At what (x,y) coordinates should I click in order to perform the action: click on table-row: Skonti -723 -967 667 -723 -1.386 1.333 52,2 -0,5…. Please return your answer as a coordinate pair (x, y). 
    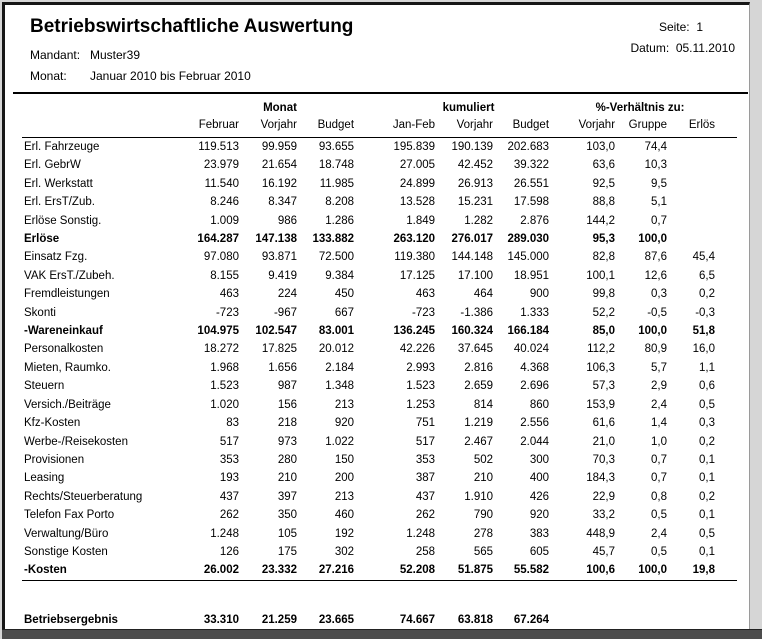
    Looking at the image, I should click on (379, 313).